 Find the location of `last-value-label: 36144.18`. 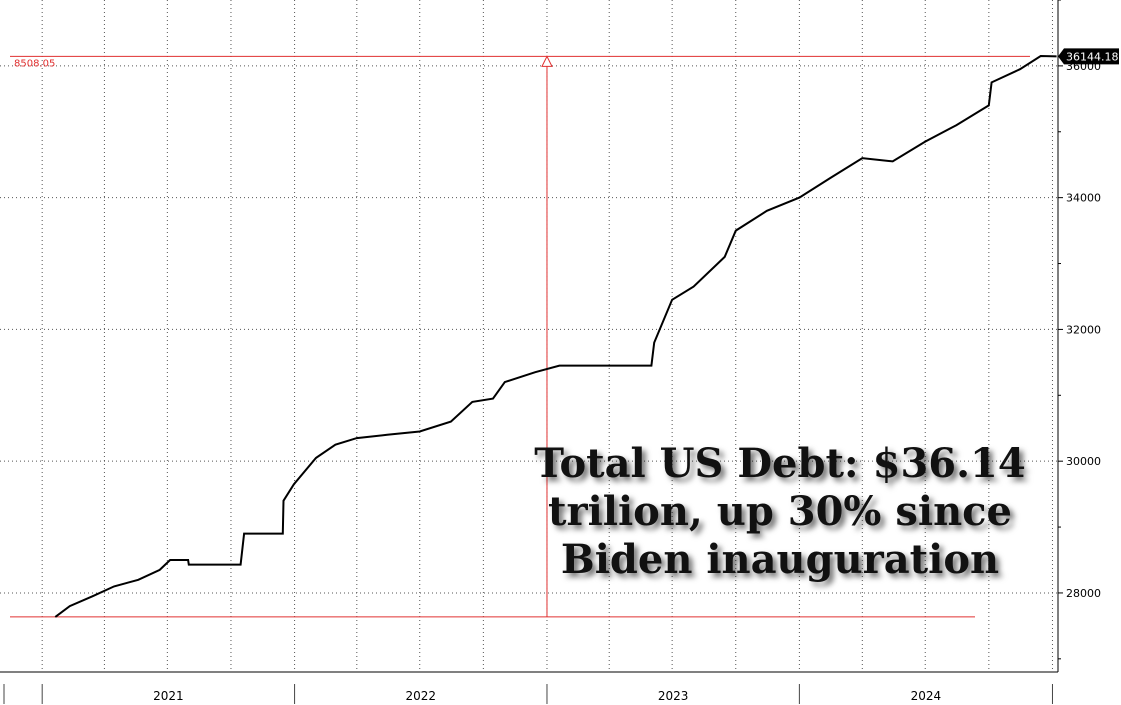

last-value-label: 36144.18 is located at coordinates (1092, 56).